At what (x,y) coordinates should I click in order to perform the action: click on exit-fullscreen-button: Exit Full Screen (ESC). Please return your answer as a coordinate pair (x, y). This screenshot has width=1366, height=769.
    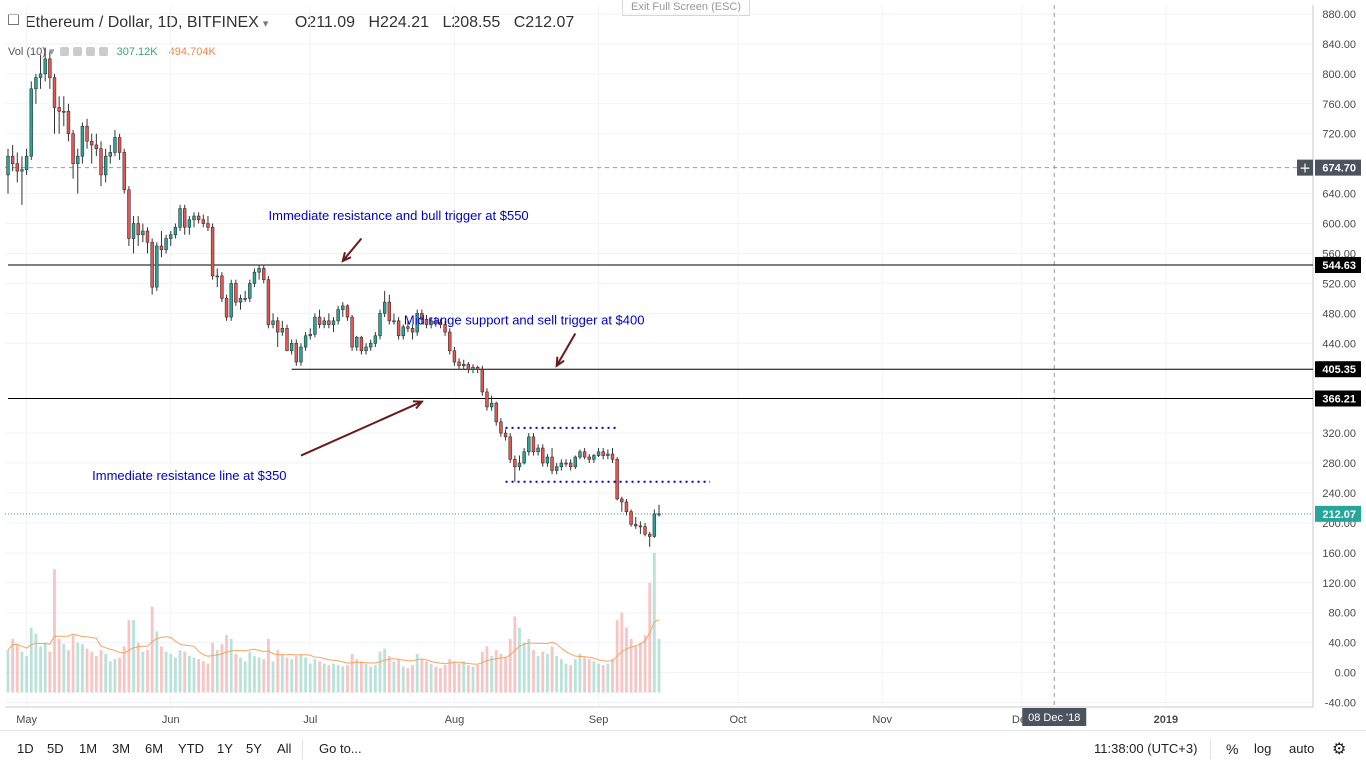
    Looking at the image, I should click on (686, 8).